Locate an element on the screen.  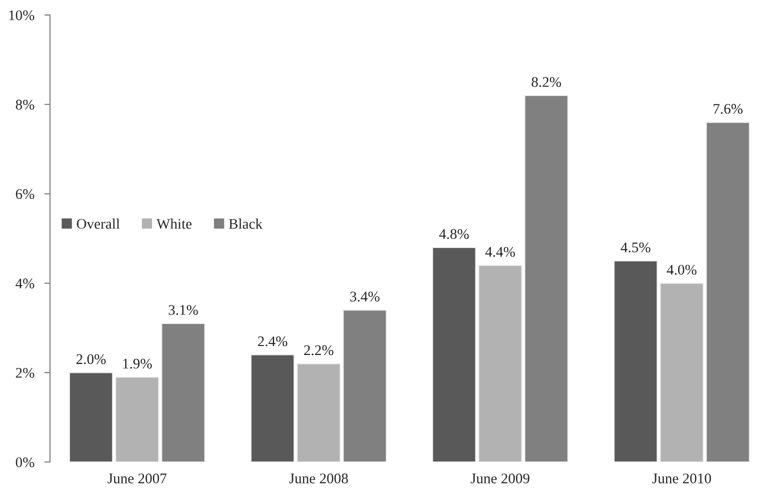
data-label: 4.5% is located at coordinates (635, 247).